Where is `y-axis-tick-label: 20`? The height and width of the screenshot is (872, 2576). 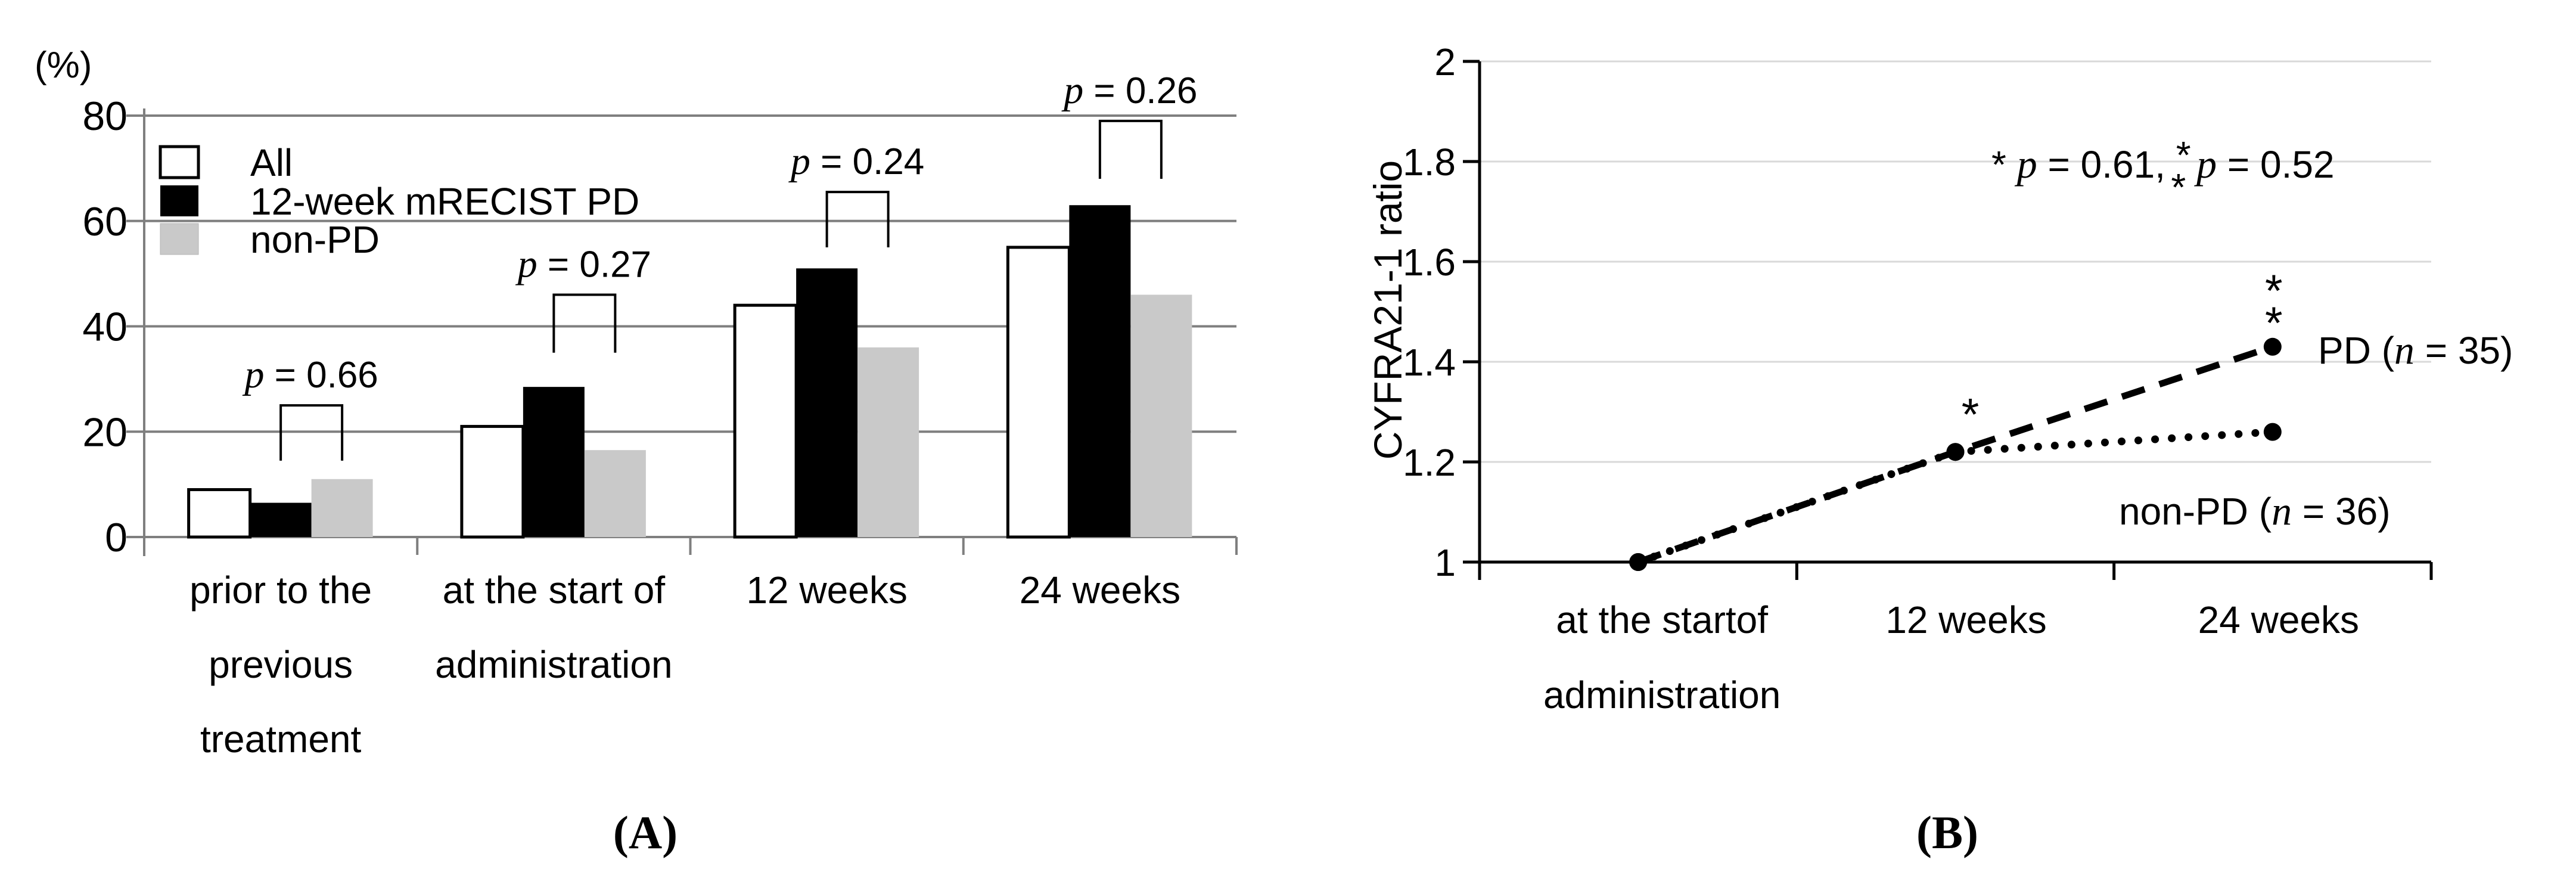 y-axis-tick-label: 20 is located at coordinates (105, 432).